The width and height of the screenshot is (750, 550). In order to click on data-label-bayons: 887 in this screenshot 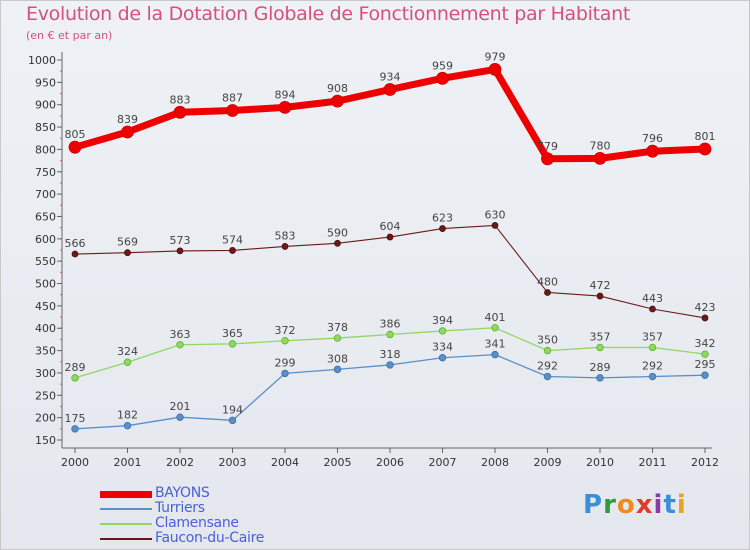, I will do `click(232, 98)`.